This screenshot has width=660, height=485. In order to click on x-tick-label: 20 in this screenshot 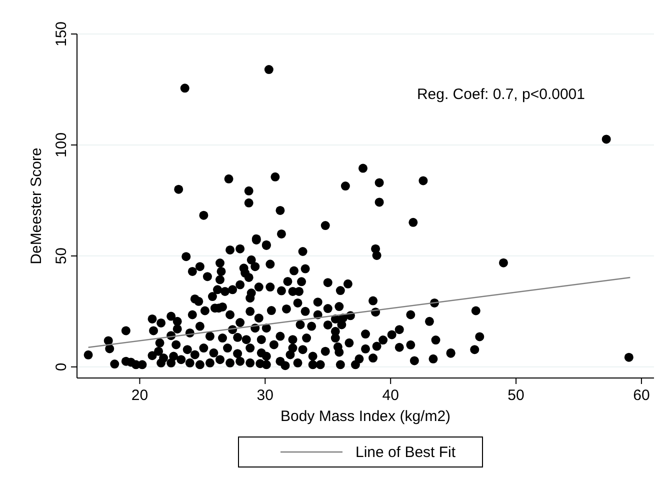, I will do `click(139, 395)`.